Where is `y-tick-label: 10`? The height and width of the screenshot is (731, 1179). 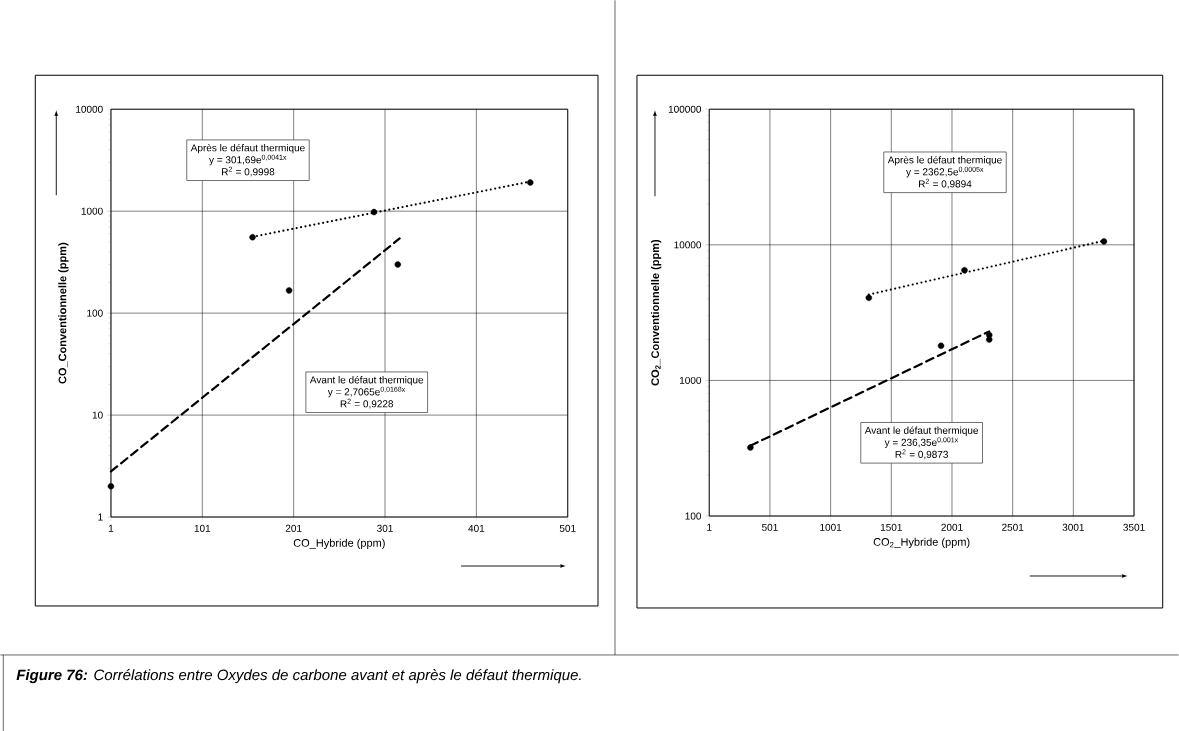 y-tick-label: 10 is located at coordinates (97, 415).